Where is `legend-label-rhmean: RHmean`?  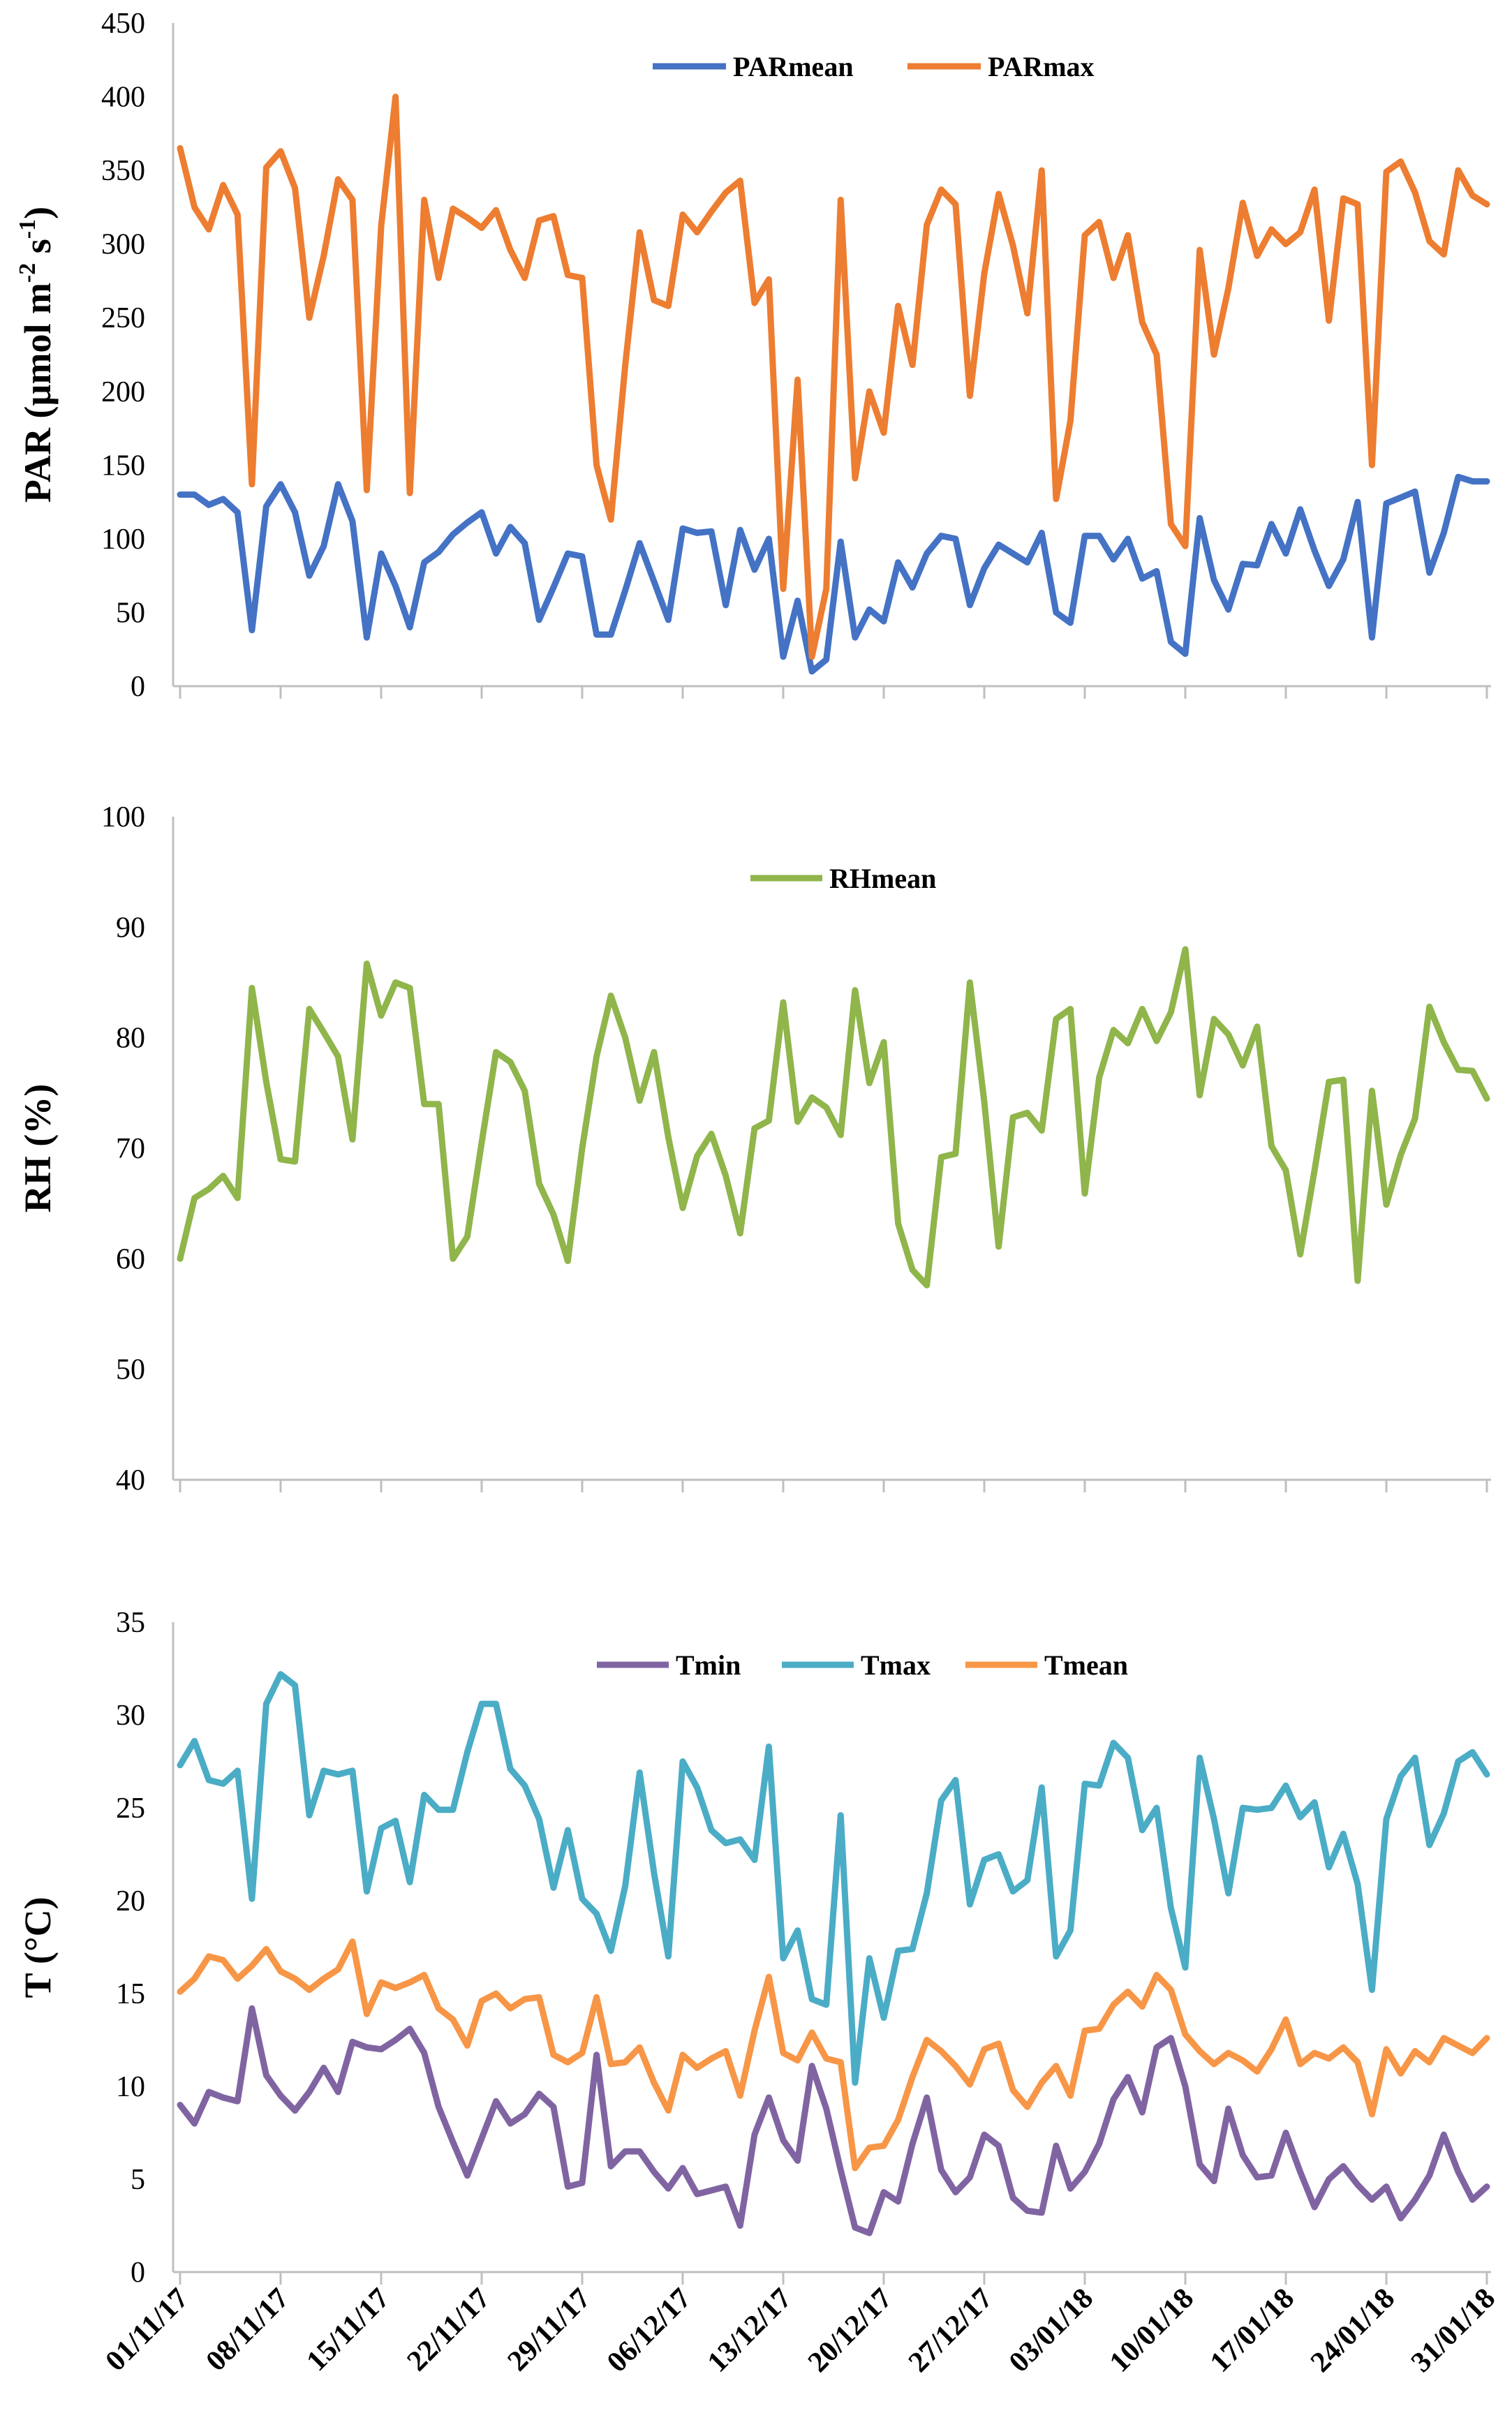
legend-label-rhmean: RHmean is located at coordinates (882, 879).